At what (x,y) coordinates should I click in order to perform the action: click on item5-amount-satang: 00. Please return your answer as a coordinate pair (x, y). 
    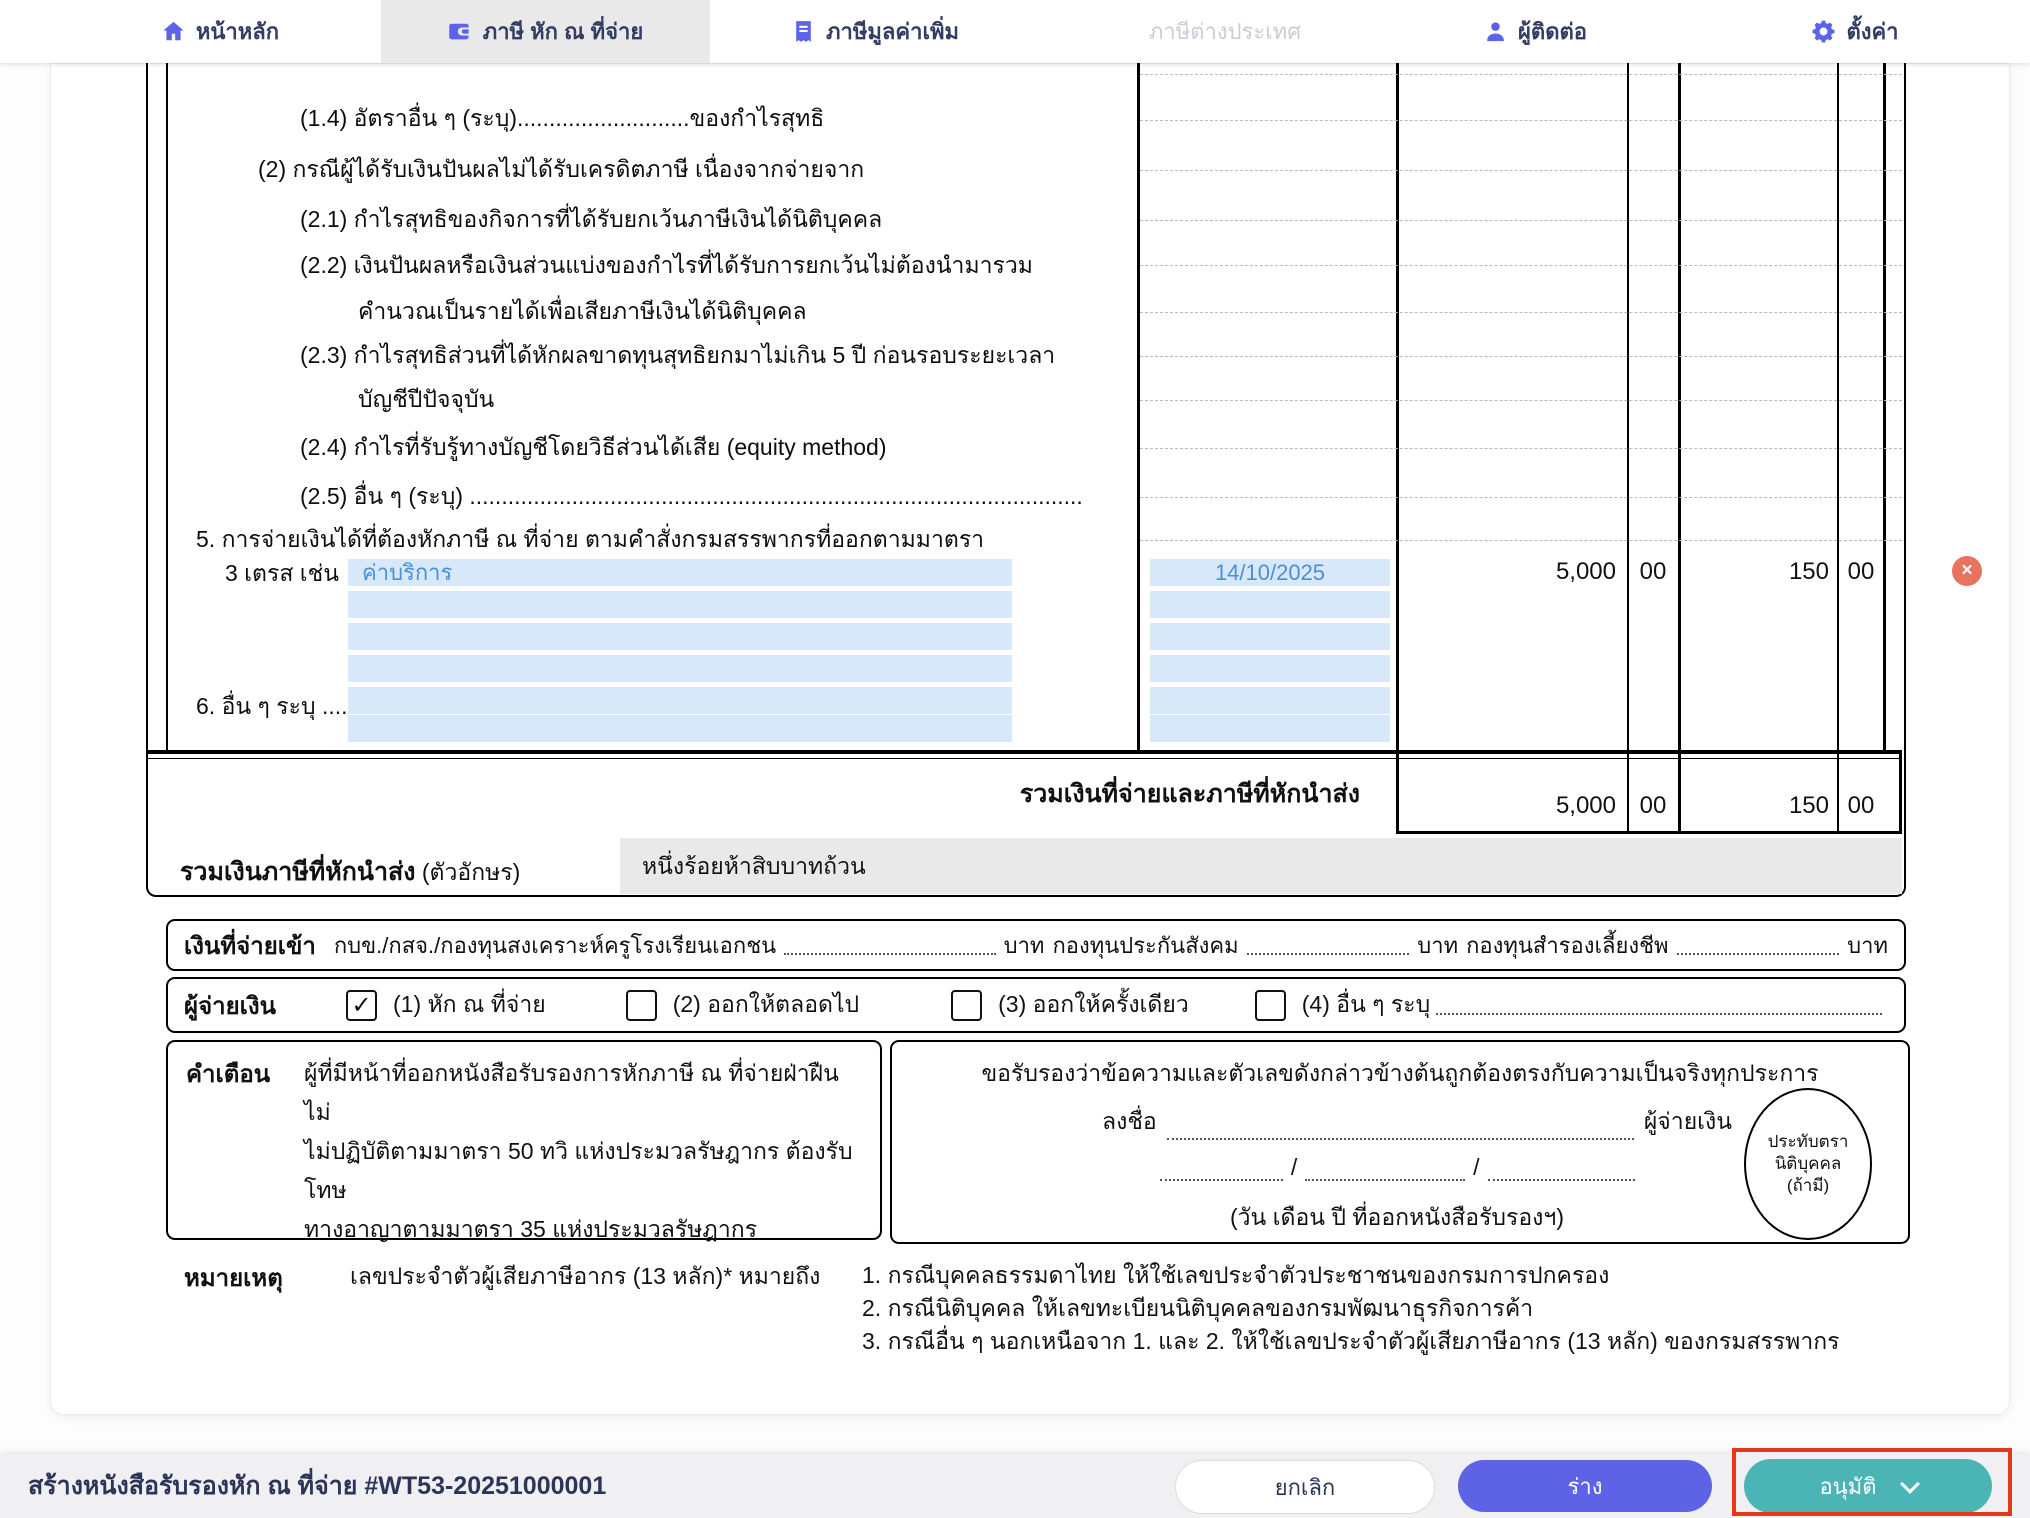
    Looking at the image, I should click on (1653, 571).